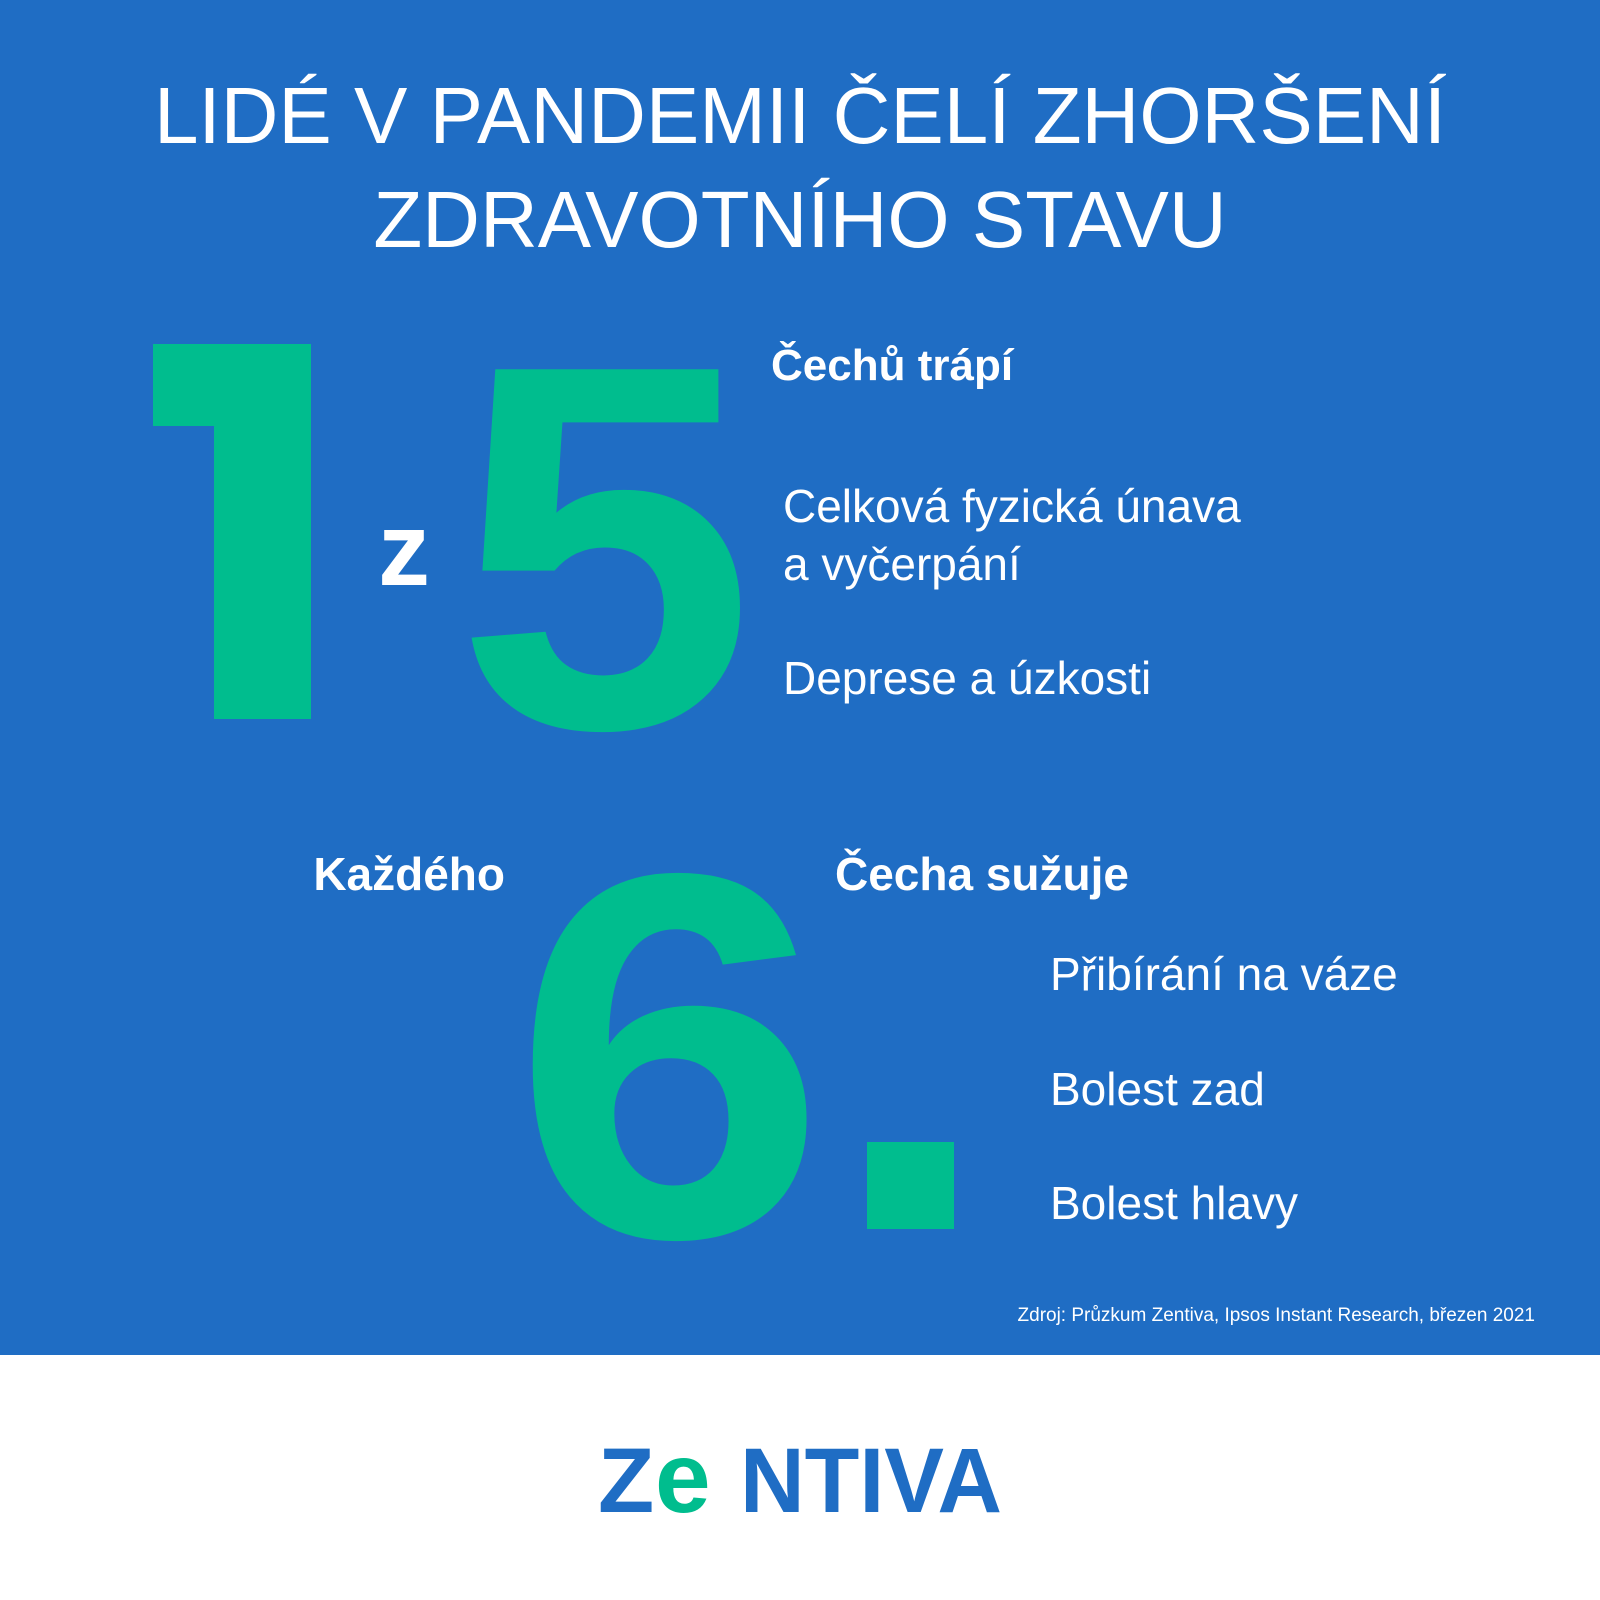  What do you see at coordinates (1157, 1089) in the screenshot?
I see `stat2-item: Bolest zad` at bounding box center [1157, 1089].